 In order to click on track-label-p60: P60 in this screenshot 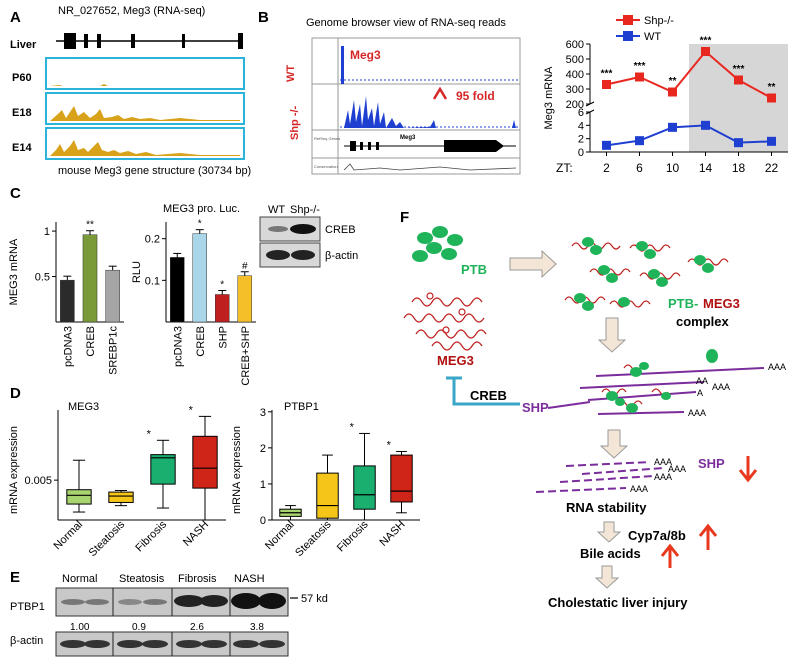, I will do `click(22, 78)`.